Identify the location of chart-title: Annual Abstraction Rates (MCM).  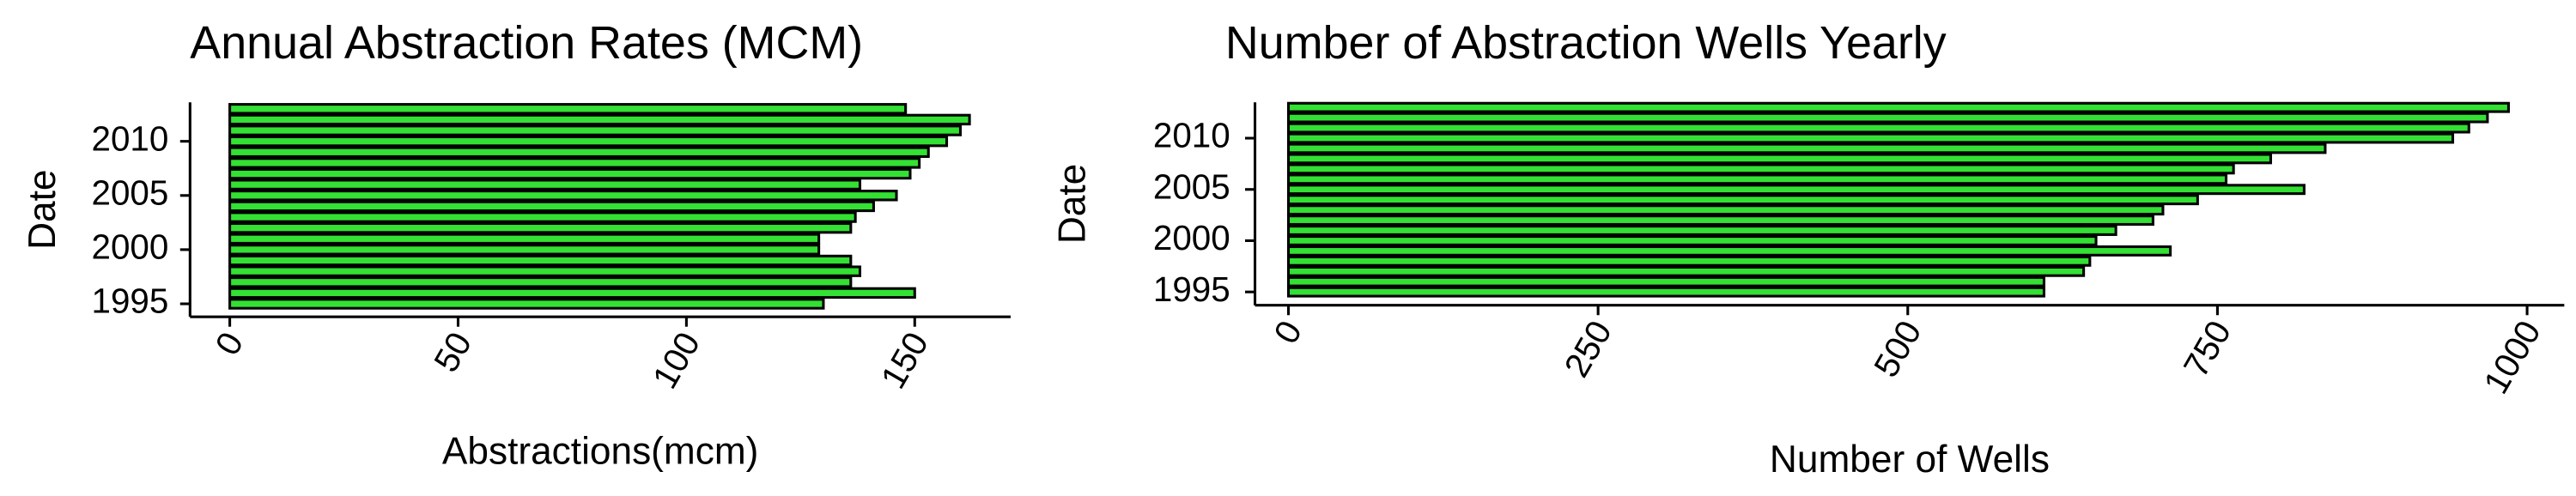
(526, 43).